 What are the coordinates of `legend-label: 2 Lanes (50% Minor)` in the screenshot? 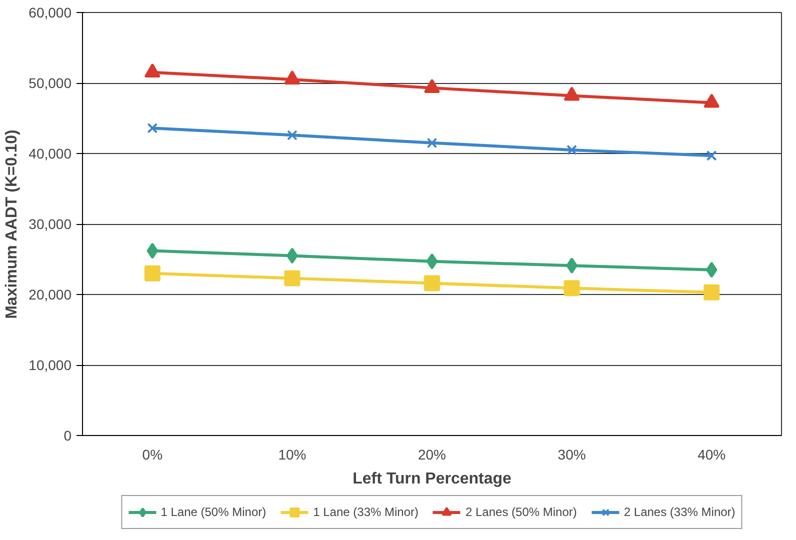 It's located at (521, 512).